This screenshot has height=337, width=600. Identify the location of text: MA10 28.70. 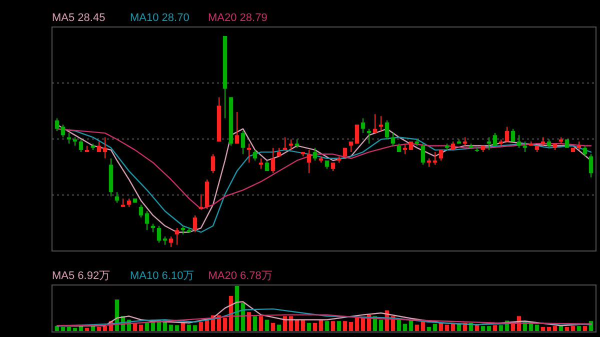
(160, 18).